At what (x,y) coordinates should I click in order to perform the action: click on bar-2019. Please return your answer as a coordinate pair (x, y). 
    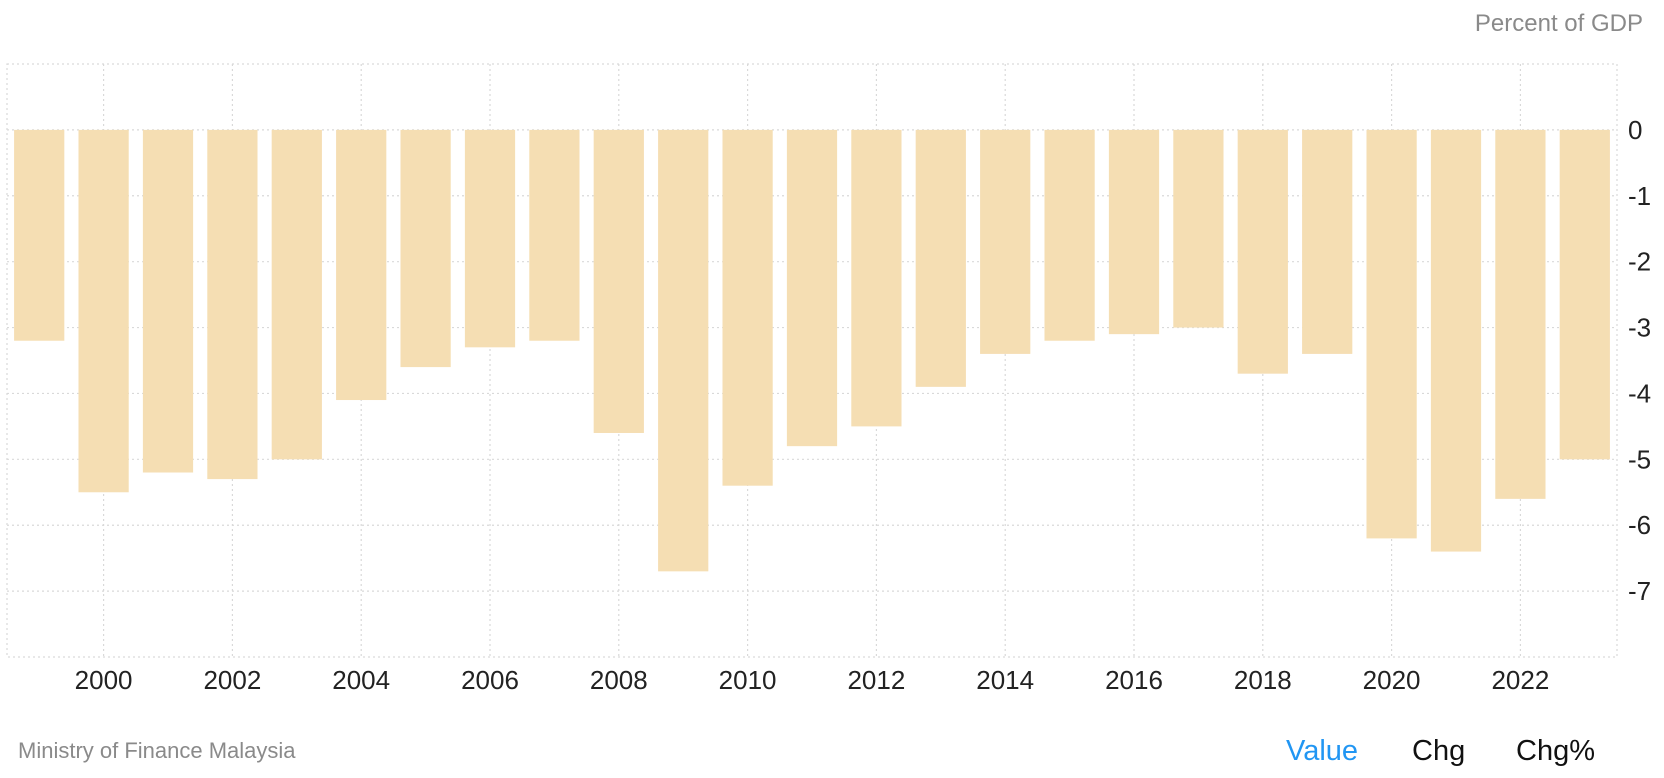
    Looking at the image, I should click on (1327, 241).